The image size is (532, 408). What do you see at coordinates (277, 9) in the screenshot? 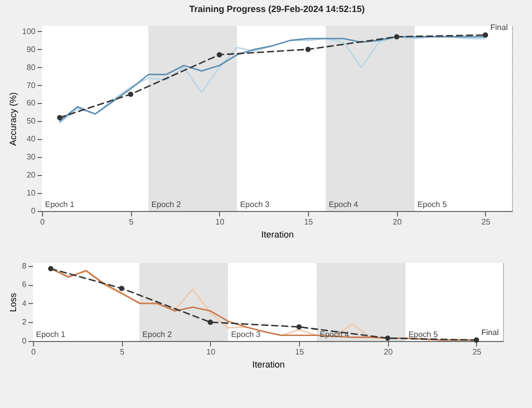
I see `chart-title: Training Progress (29-Feb-2024 14:52:15)` at bounding box center [277, 9].